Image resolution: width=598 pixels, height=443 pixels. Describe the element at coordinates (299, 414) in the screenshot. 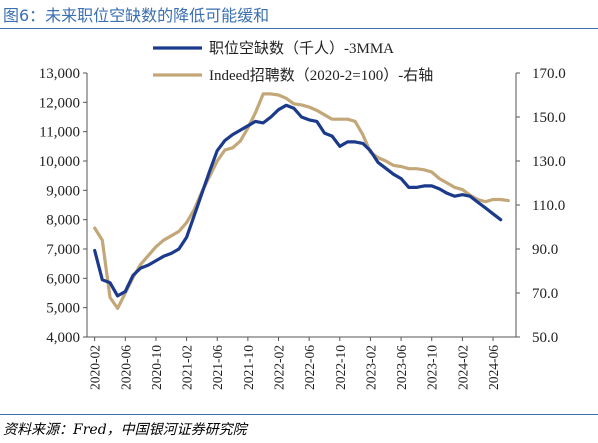

I see `source-divider` at that location.